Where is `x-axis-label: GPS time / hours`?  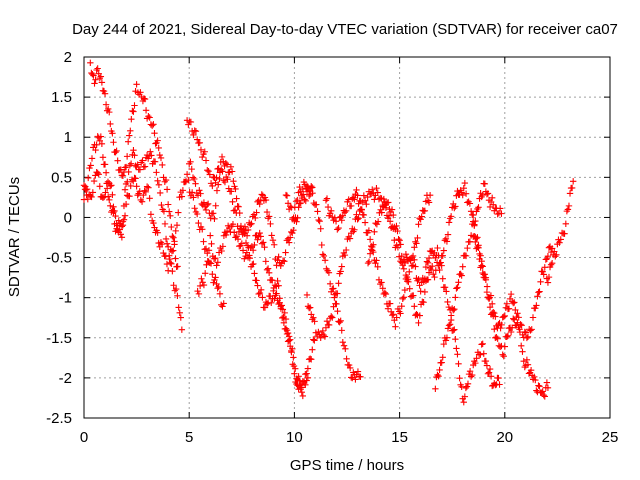
x-axis-label: GPS time / hours is located at coordinates (347, 465).